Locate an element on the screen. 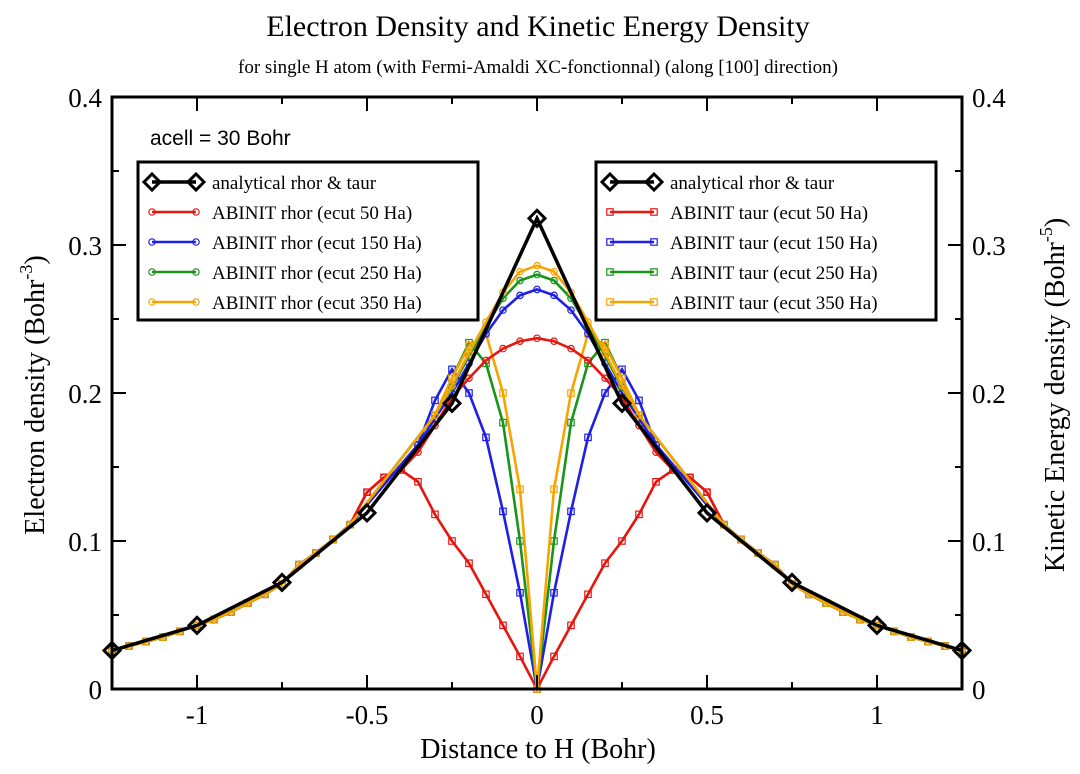 The width and height of the screenshot is (1080, 774). legend-entry-label: ABINIT taur (ecut 350 Ha) is located at coordinates (774, 303).